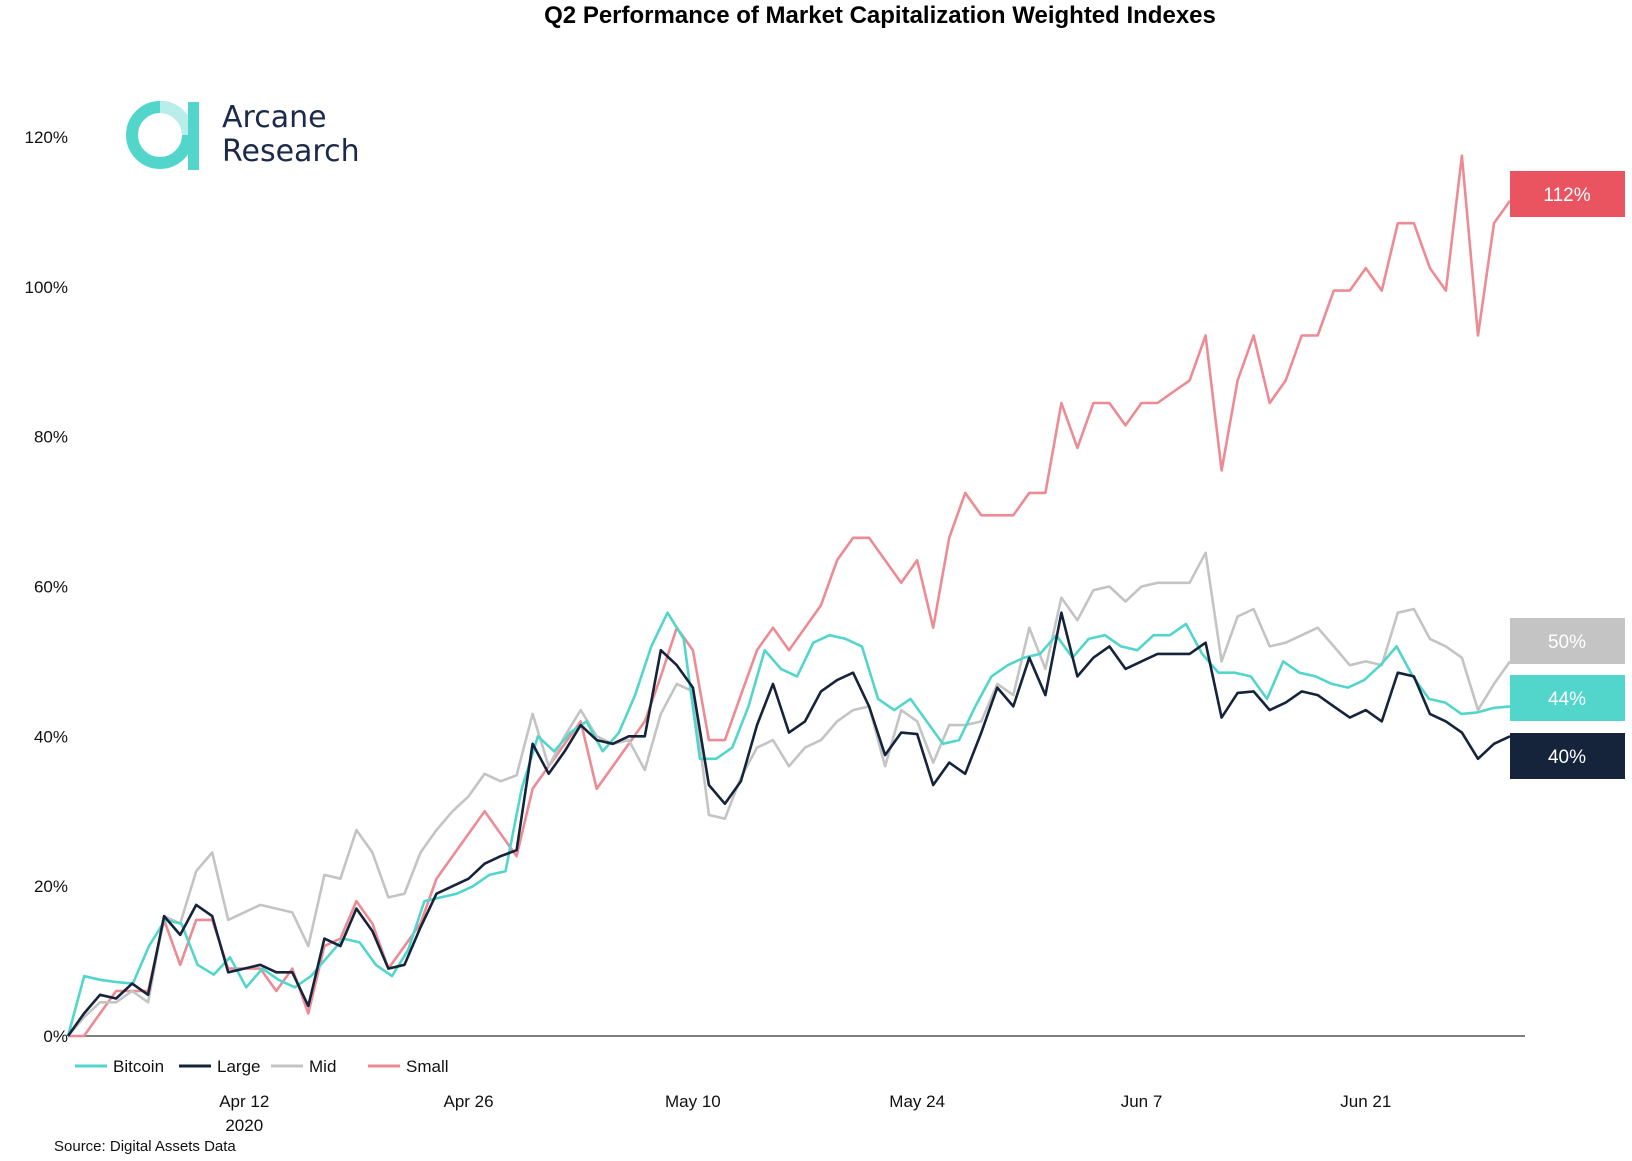  I want to click on x-tick-label: May 24, so click(917, 1101).